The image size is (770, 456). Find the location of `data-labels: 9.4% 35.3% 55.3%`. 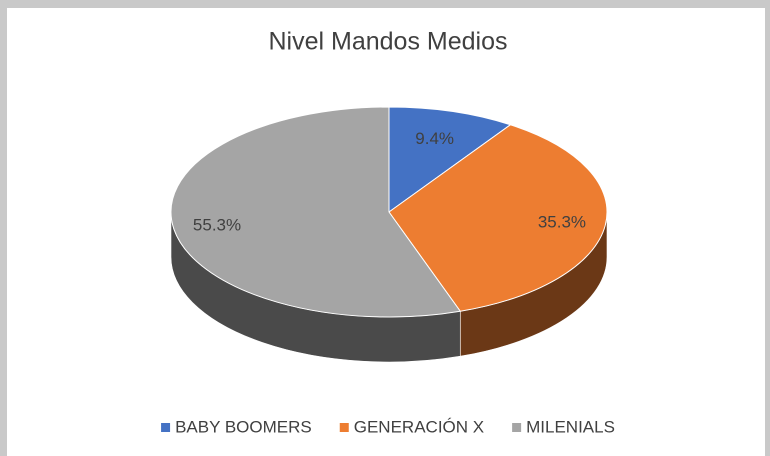

data-labels: 9.4% 35.3% 55.3% is located at coordinates (389, 181).